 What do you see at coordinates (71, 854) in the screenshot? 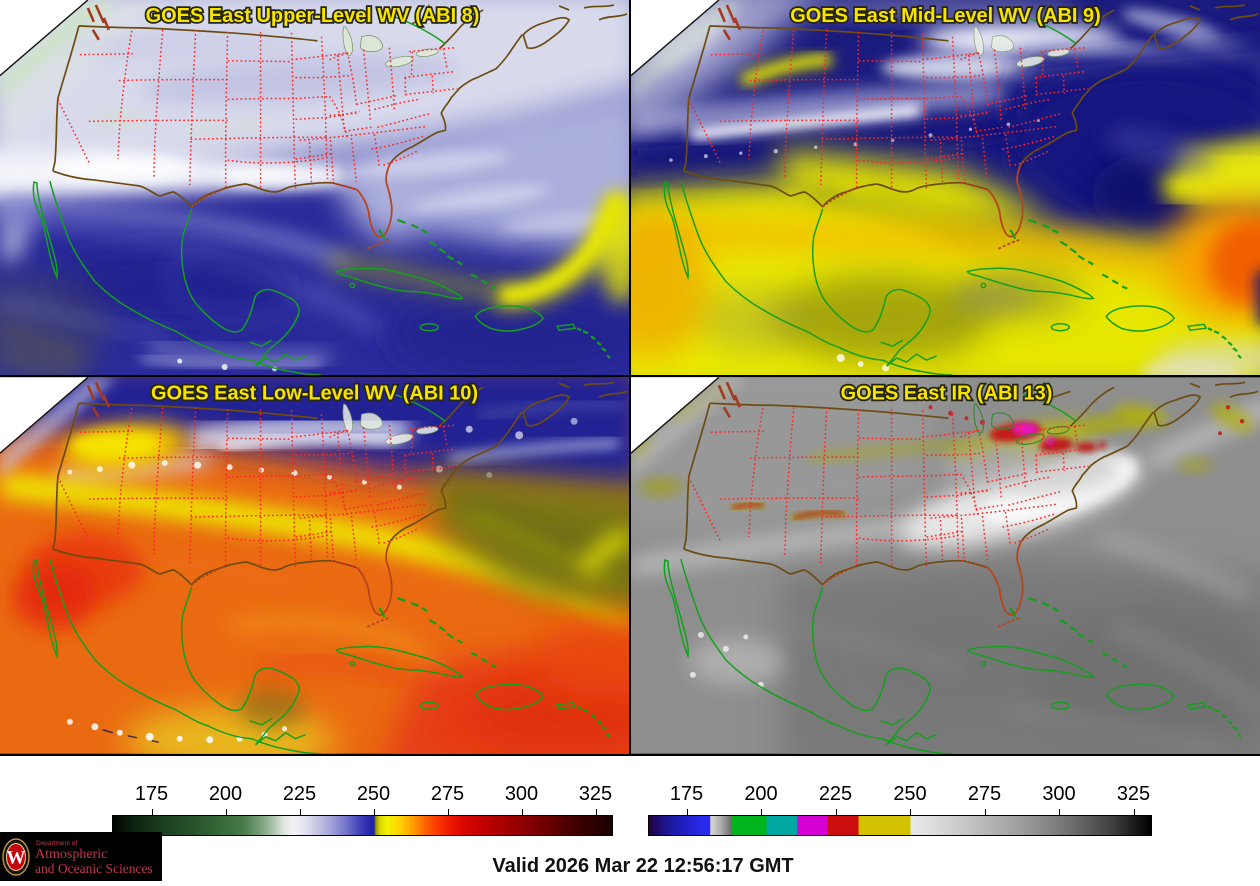
I see `svg-text: Atmospheric` at bounding box center [71, 854].